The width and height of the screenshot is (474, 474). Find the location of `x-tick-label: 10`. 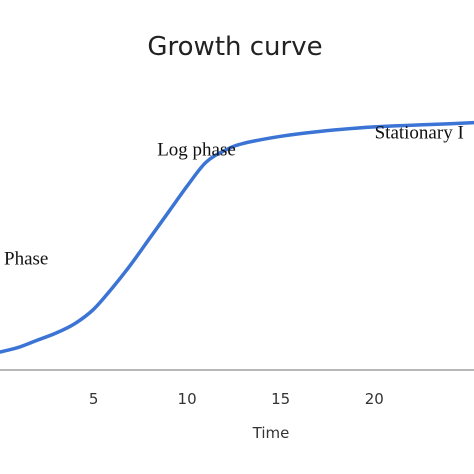

x-tick-label: 10 is located at coordinates (187, 399).